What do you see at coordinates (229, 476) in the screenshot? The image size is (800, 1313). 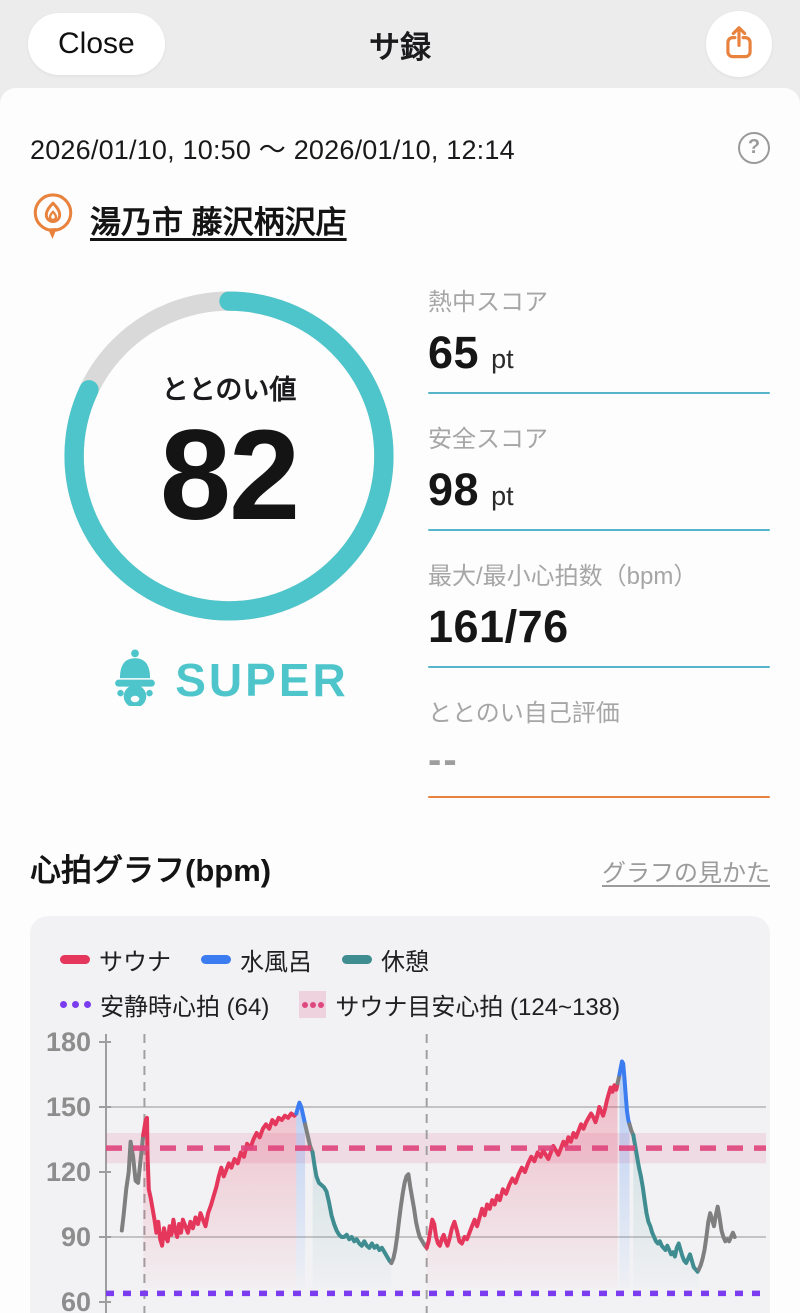 I see `gauge-value: 82` at bounding box center [229, 476].